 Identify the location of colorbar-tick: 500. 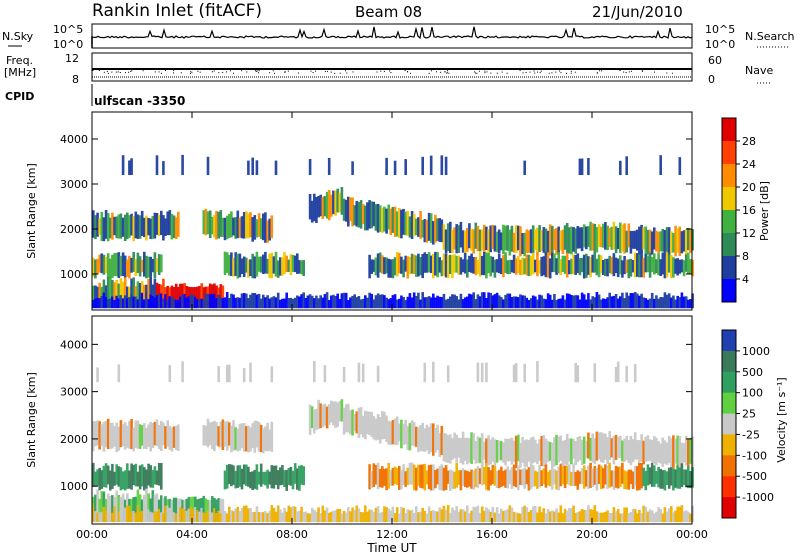
(752, 372).